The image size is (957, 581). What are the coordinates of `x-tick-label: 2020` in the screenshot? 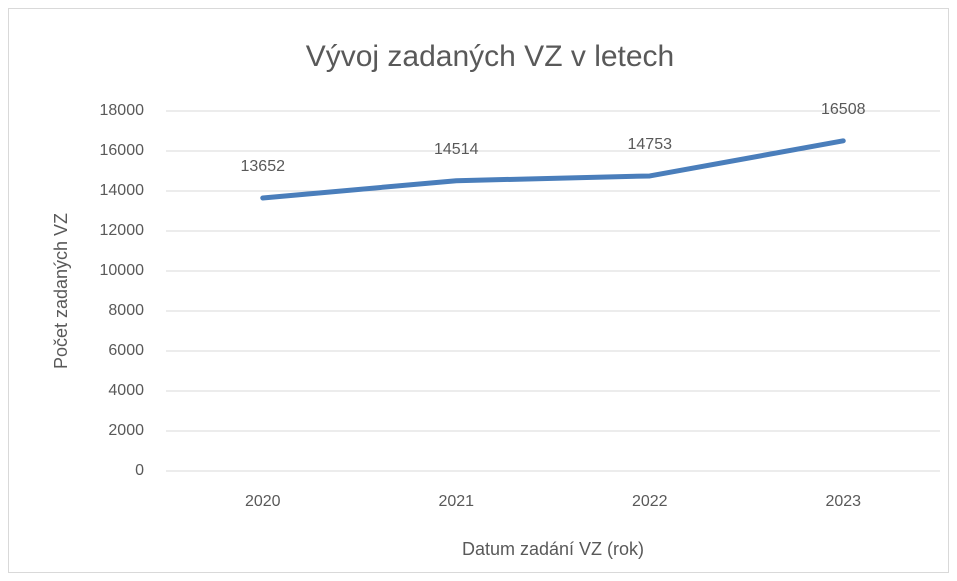 It's located at (263, 501).